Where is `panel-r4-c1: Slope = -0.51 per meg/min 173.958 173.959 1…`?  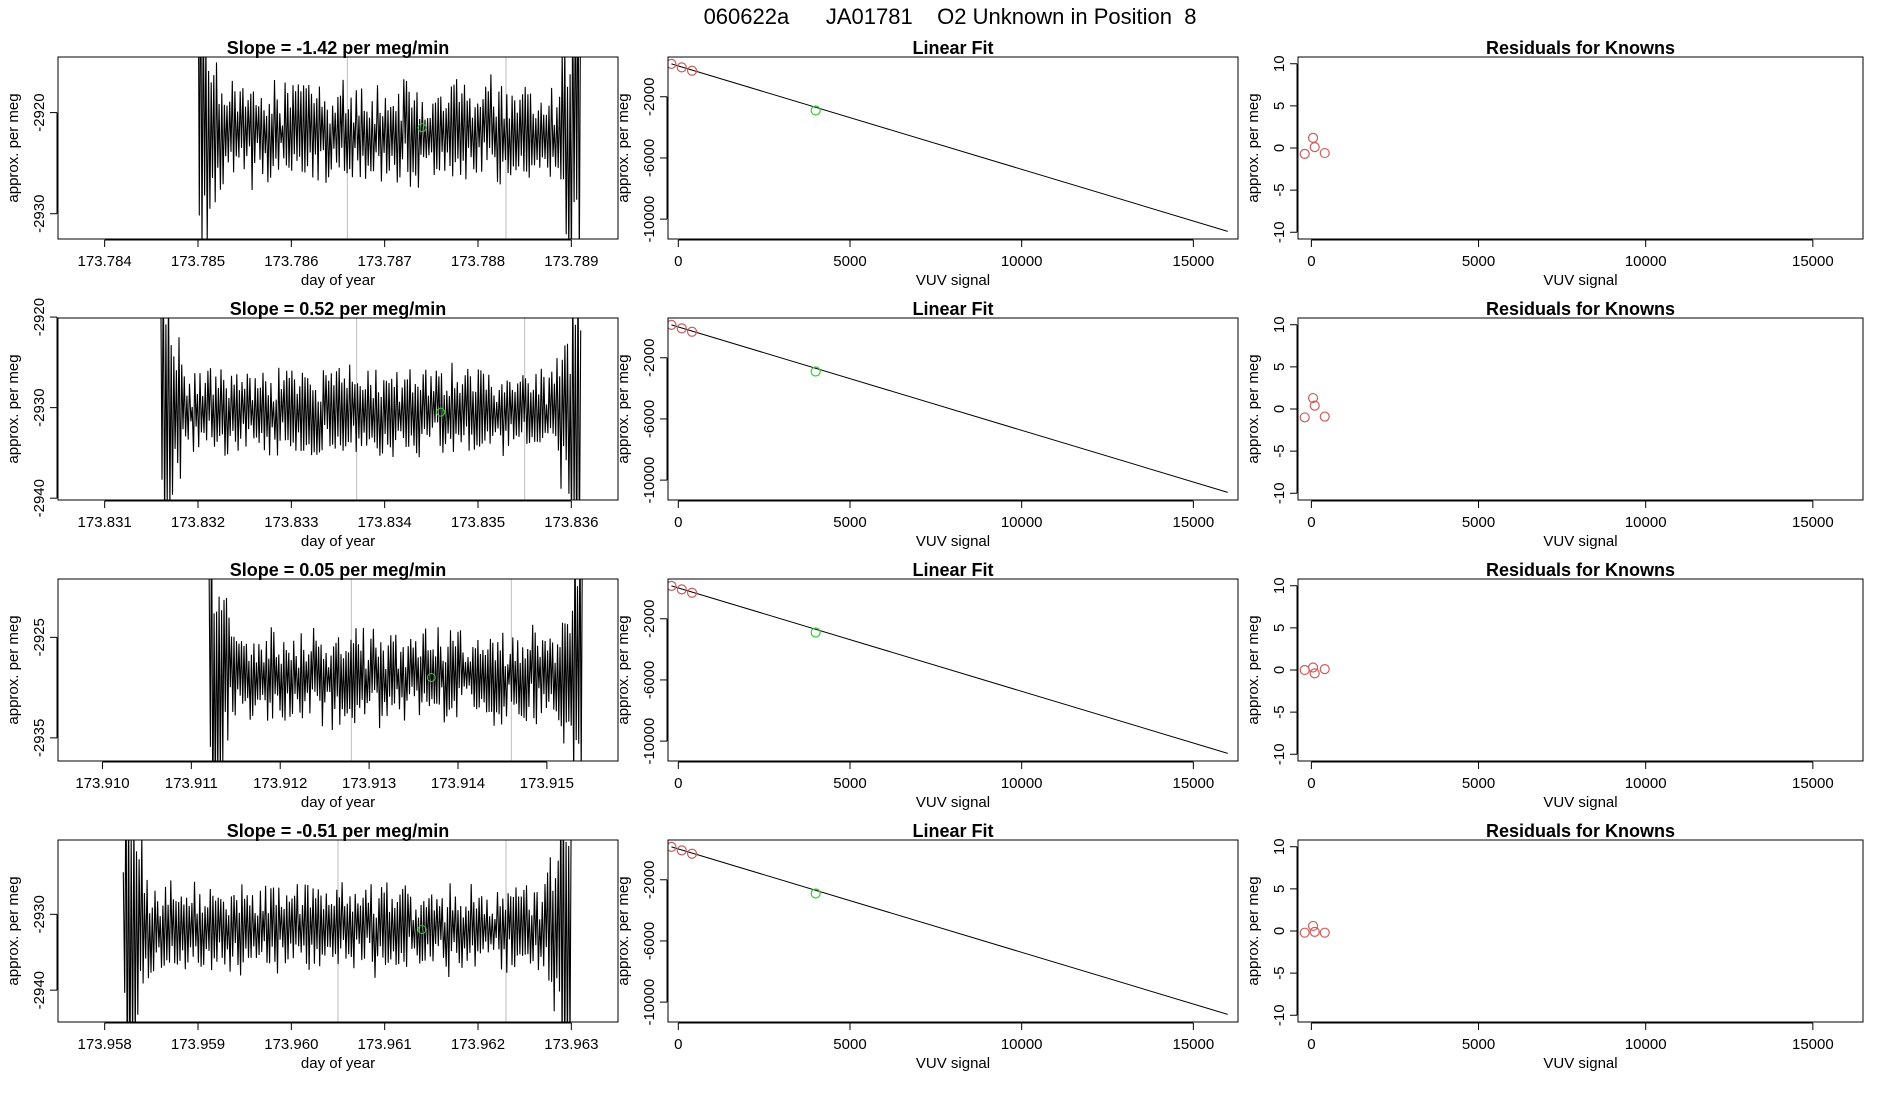
panel-r4-c1: Slope = -0.51 per meg/min 173.958 173.959 1… is located at coordinates (312, 946).